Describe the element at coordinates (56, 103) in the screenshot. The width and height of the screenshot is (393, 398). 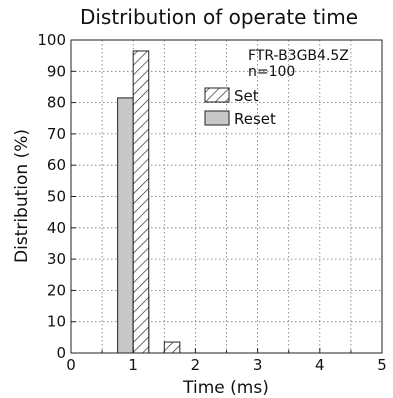
I see `y-tick-label: 80` at that location.